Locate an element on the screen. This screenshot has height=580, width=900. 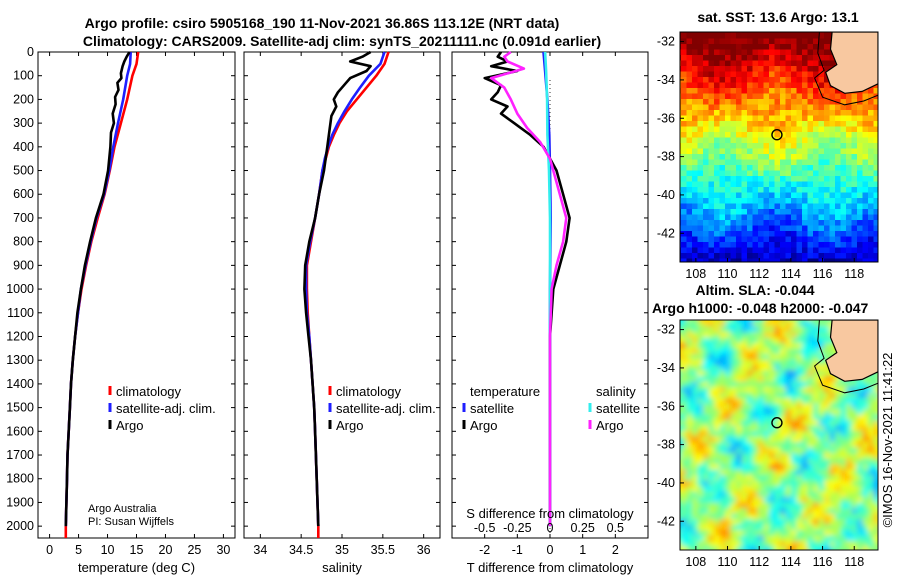
salinity-difference-axis-label: S difference from climatology is located at coordinates (550, 513).